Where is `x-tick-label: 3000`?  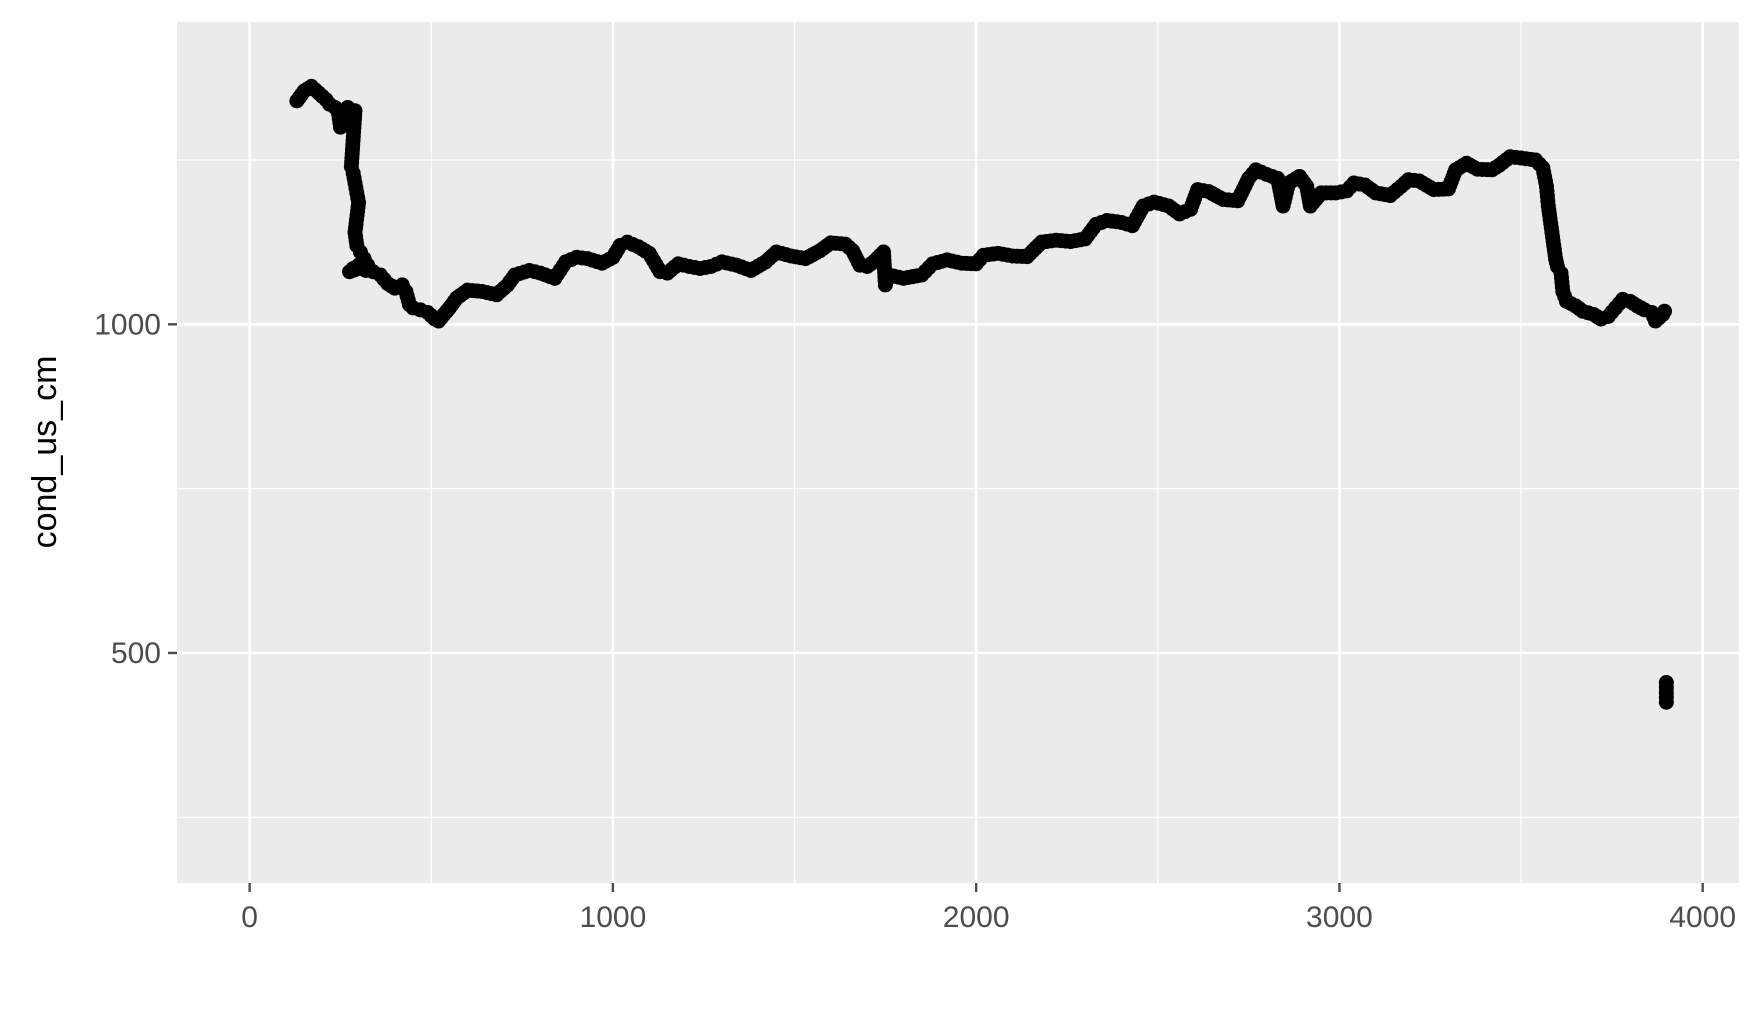
x-tick-label: 3000 is located at coordinates (1339, 917).